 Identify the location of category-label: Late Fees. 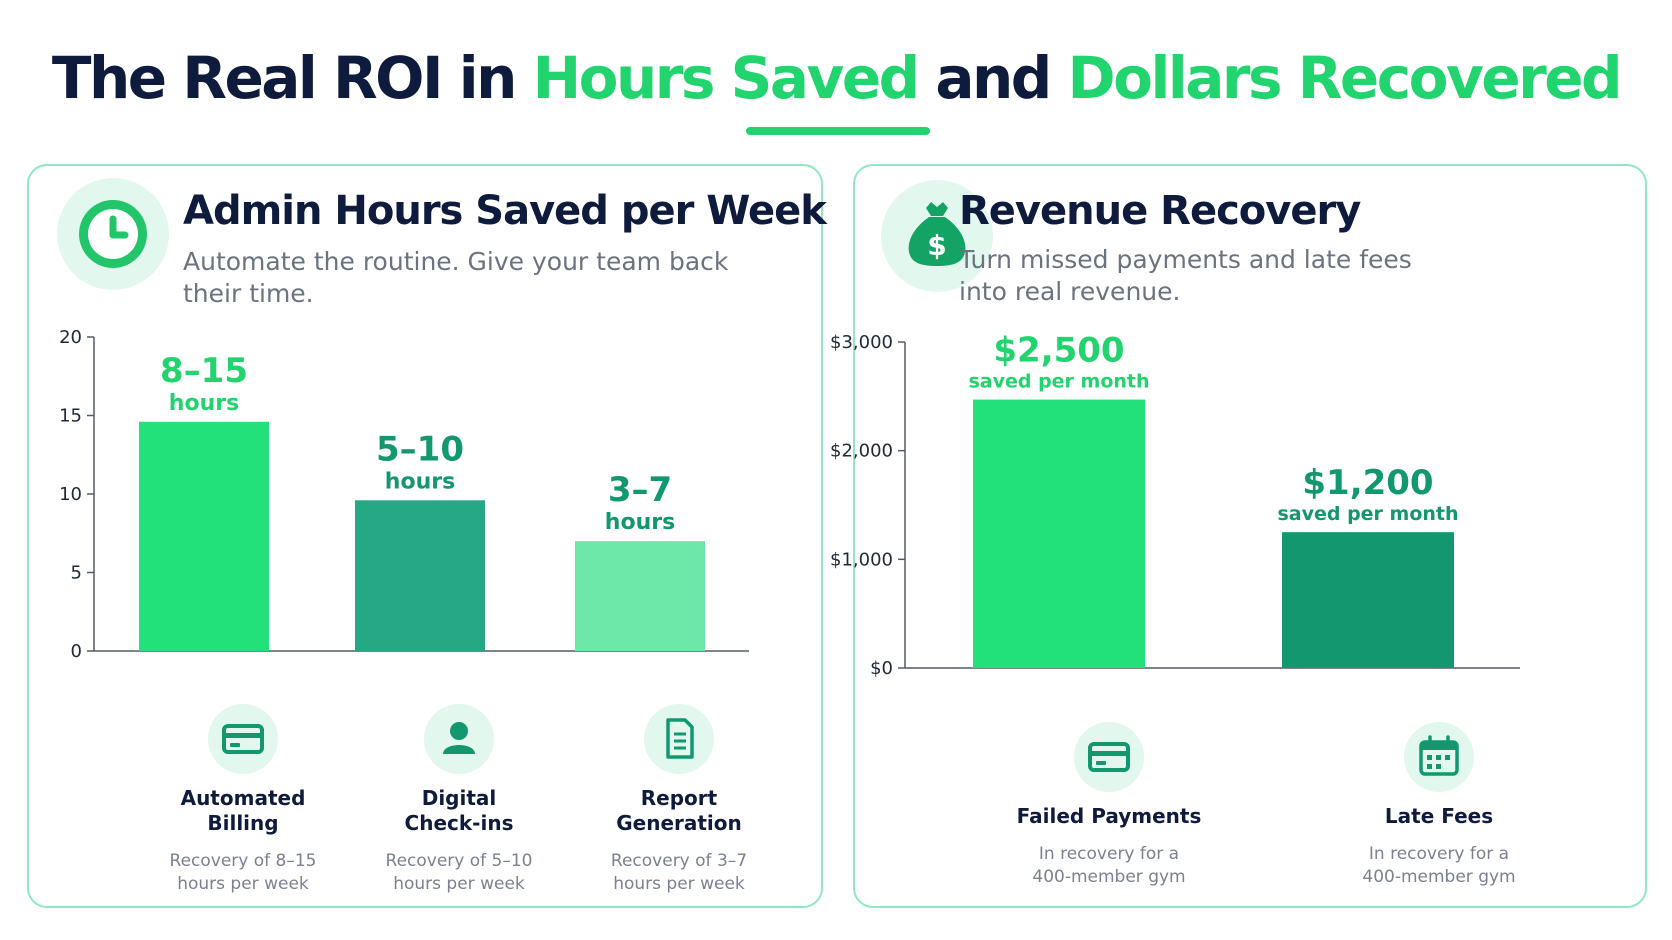
(1439, 816).